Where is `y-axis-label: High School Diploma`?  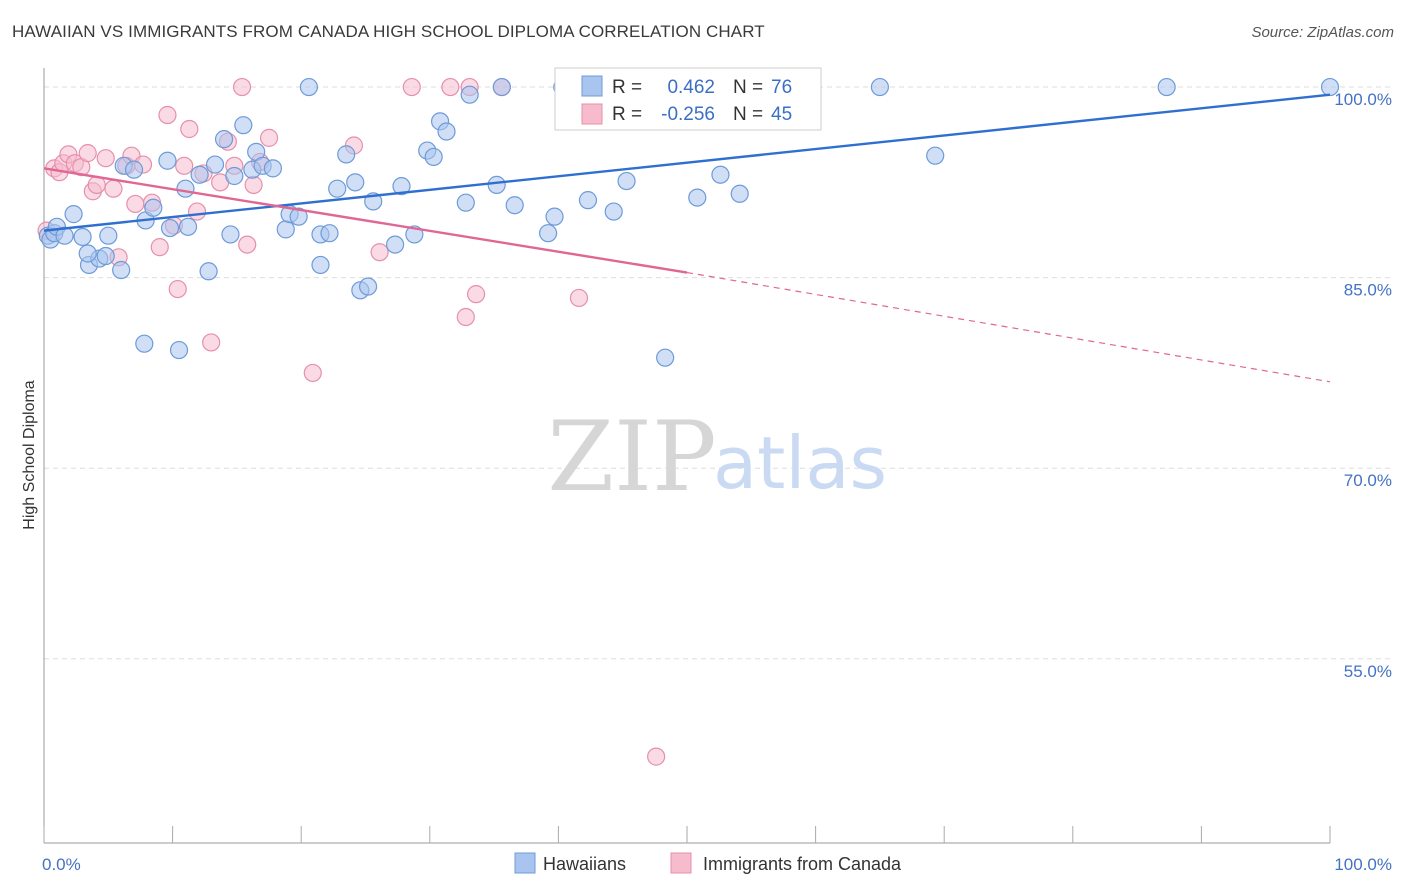 y-axis-label: High School Diploma is located at coordinates (29, 455).